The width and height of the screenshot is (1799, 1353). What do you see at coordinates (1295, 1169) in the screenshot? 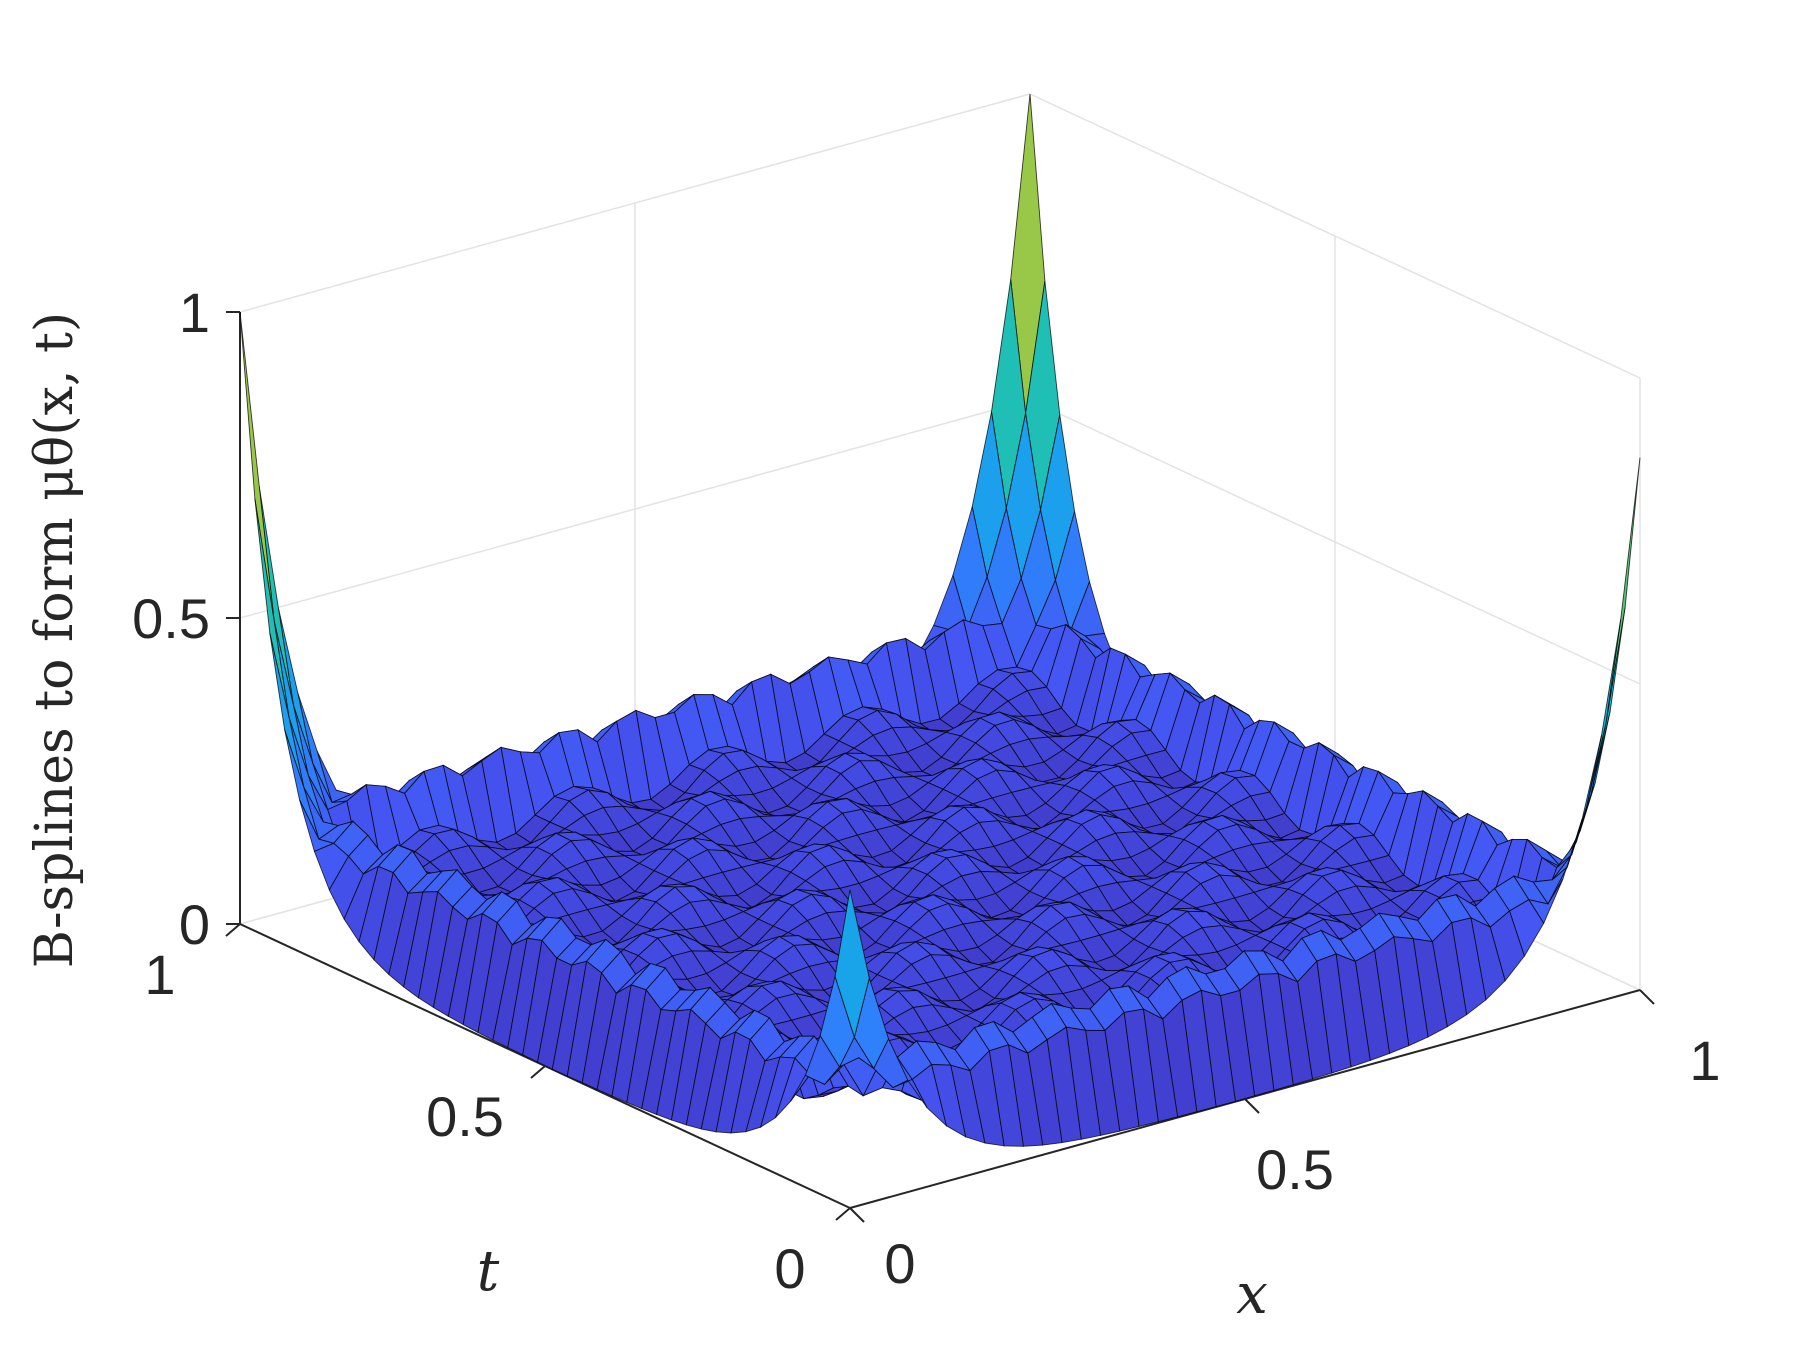
I see `x-tick-label: 0.5` at bounding box center [1295, 1169].